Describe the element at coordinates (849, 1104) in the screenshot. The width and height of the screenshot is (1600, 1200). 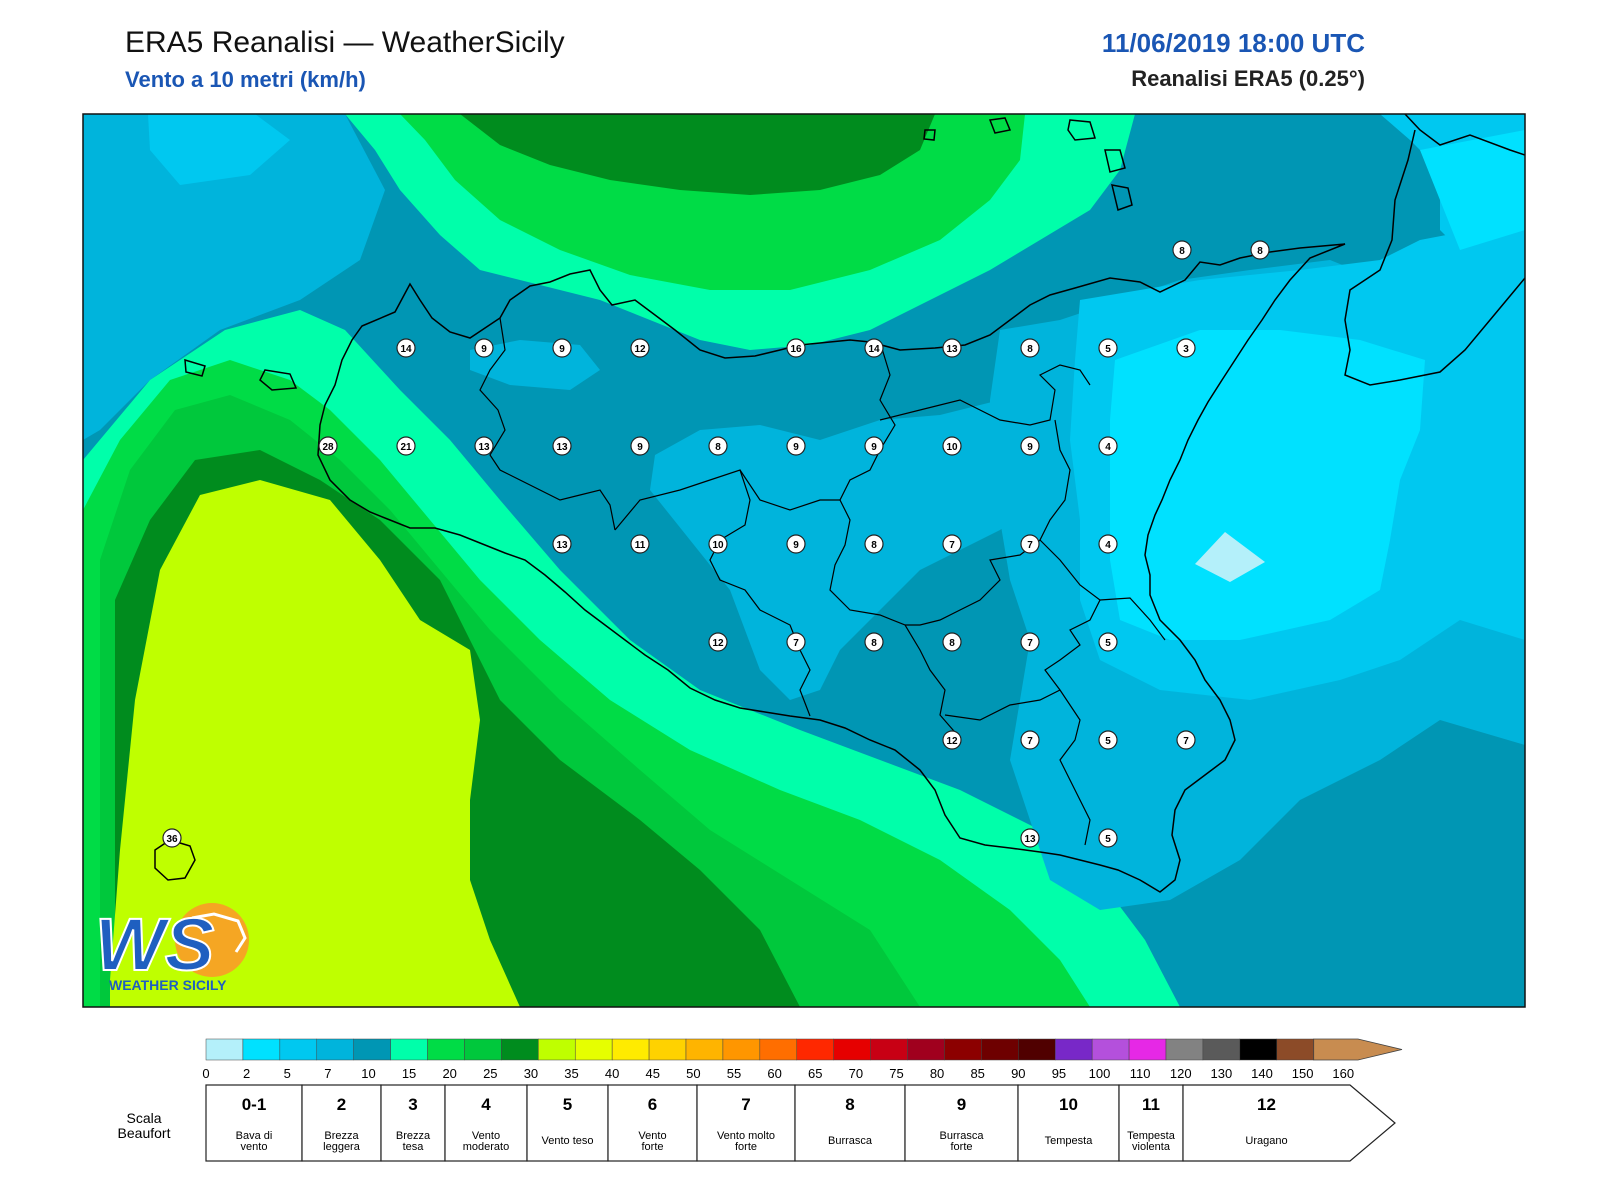
I see `beaufort-number: 8` at that location.